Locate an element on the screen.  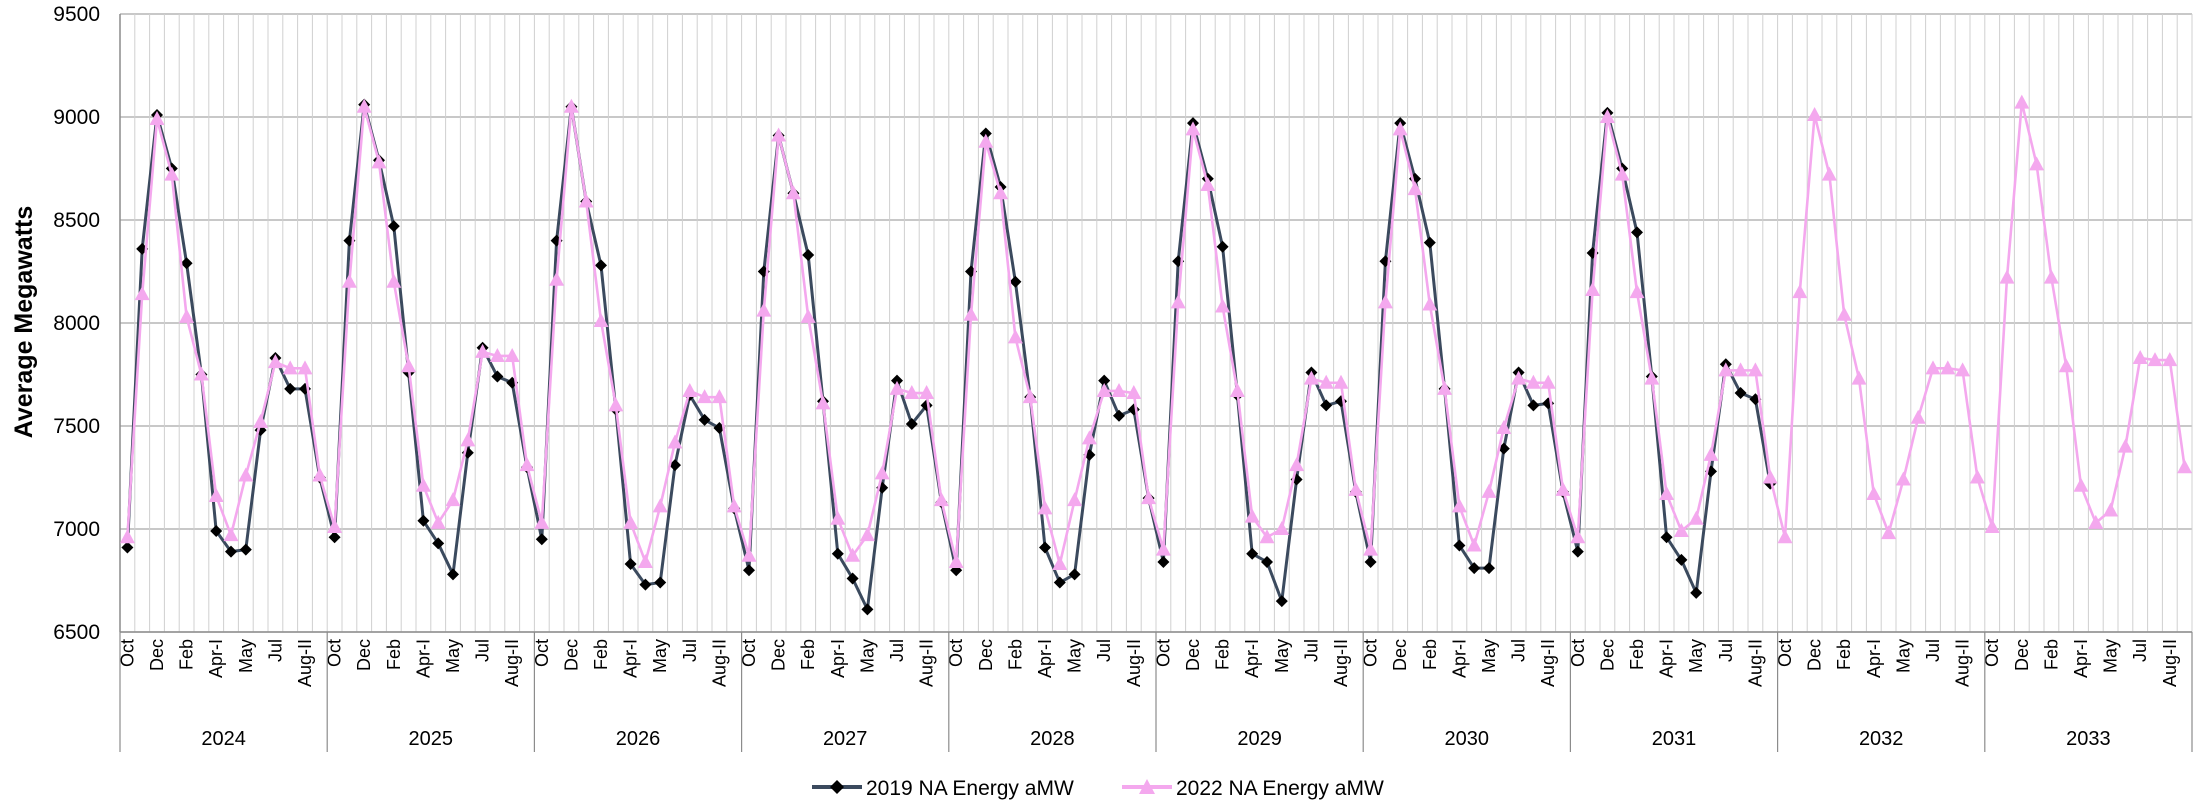
legend-label-2019: 2019 NA Energy aMW is located at coordinates (970, 788).